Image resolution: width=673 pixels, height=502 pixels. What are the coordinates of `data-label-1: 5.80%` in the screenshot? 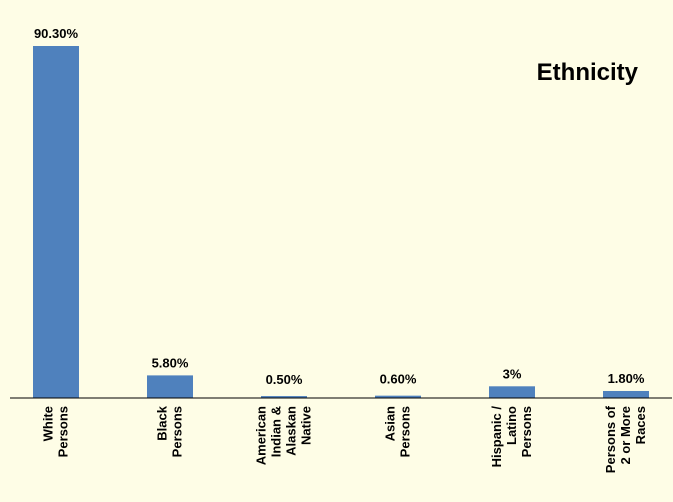 It's located at (170, 362).